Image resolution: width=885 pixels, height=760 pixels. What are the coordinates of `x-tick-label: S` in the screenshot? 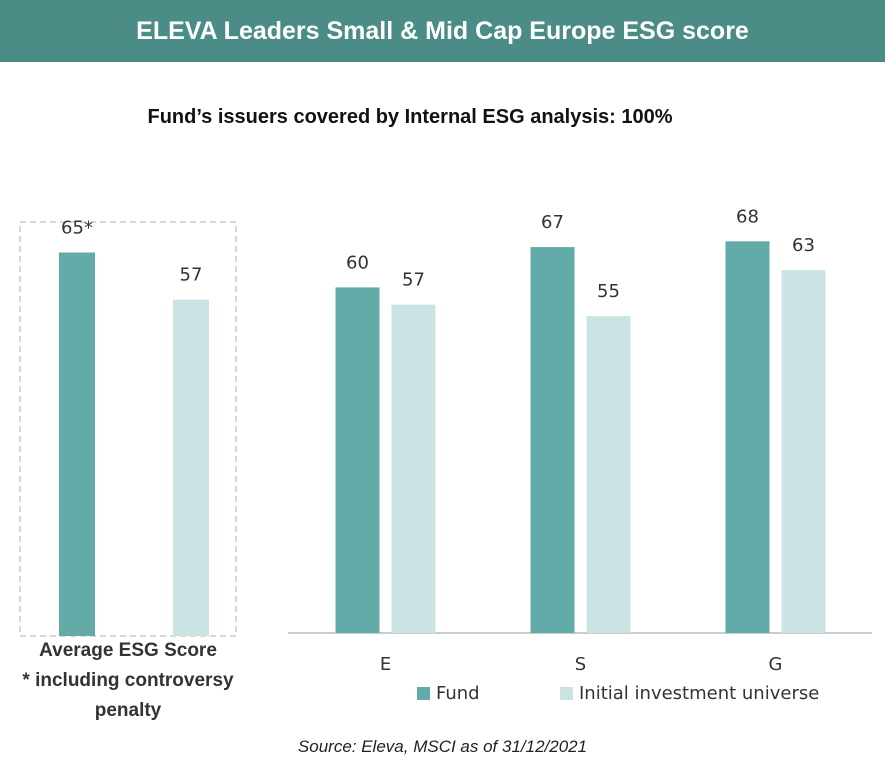 It's located at (580, 664).